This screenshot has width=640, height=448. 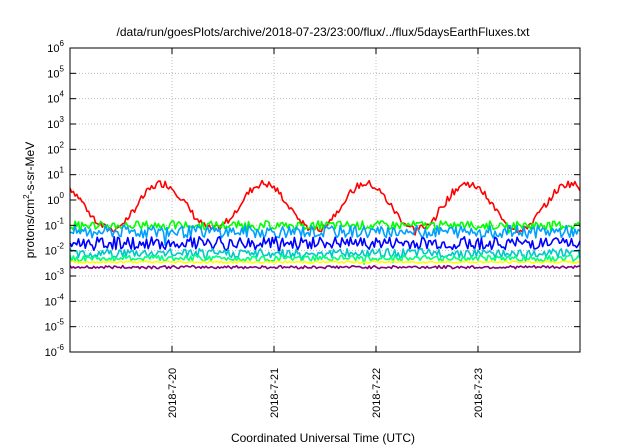 I want to click on y-tick-label: 10³, so click(x=55, y=123).